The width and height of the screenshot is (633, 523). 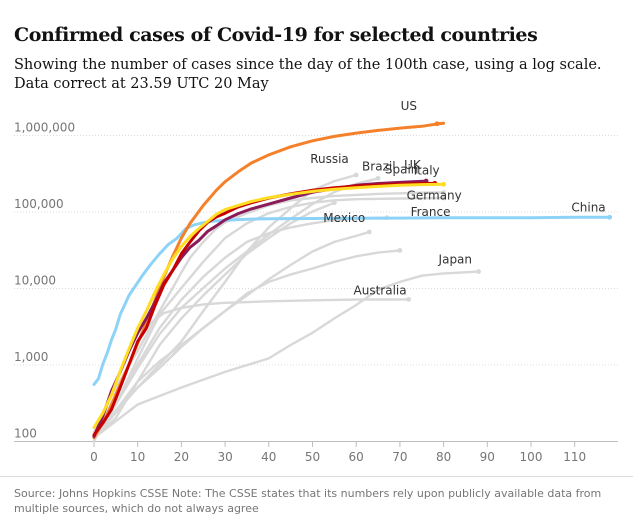 I want to click on series-endpoint-germany, so click(x=443, y=192).